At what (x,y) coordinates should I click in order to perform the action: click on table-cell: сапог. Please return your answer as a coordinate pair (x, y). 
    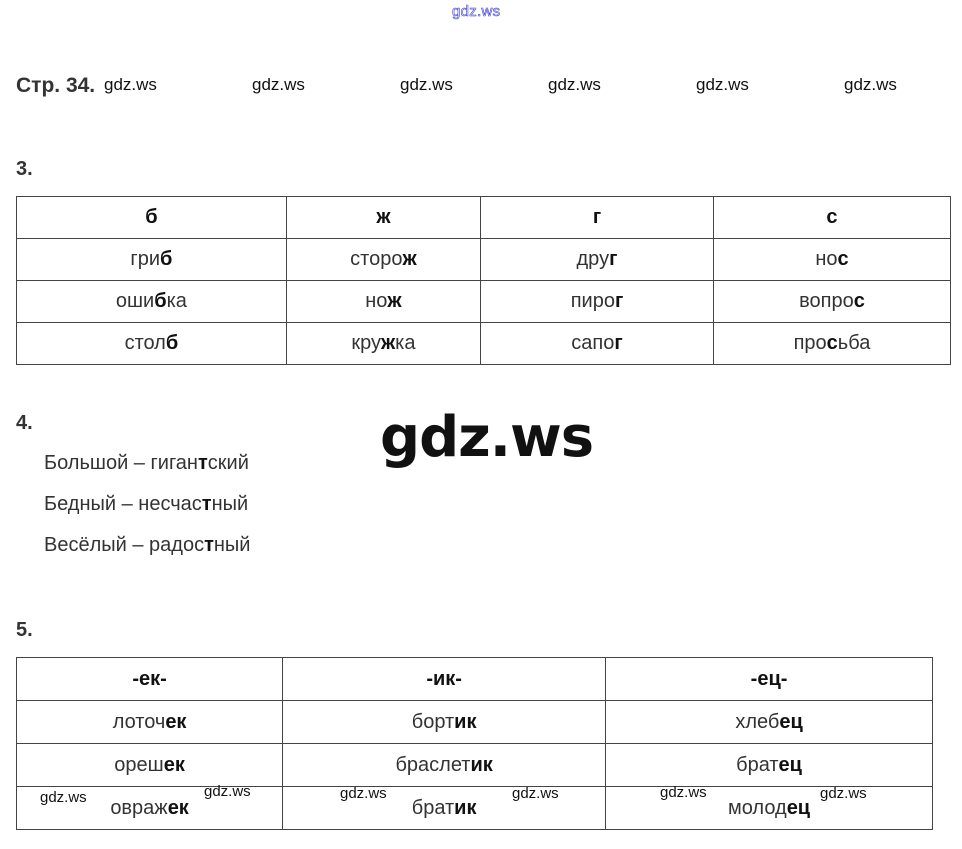
    Looking at the image, I should click on (597, 343).